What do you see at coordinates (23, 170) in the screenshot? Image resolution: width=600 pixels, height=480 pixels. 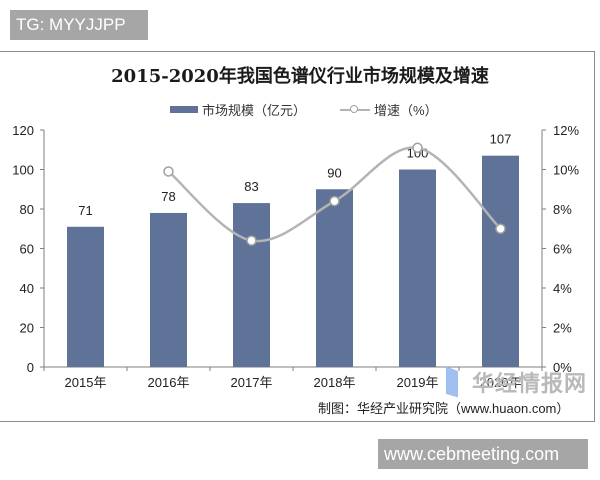 I see `y-left-tick-label: 100` at bounding box center [23, 170].